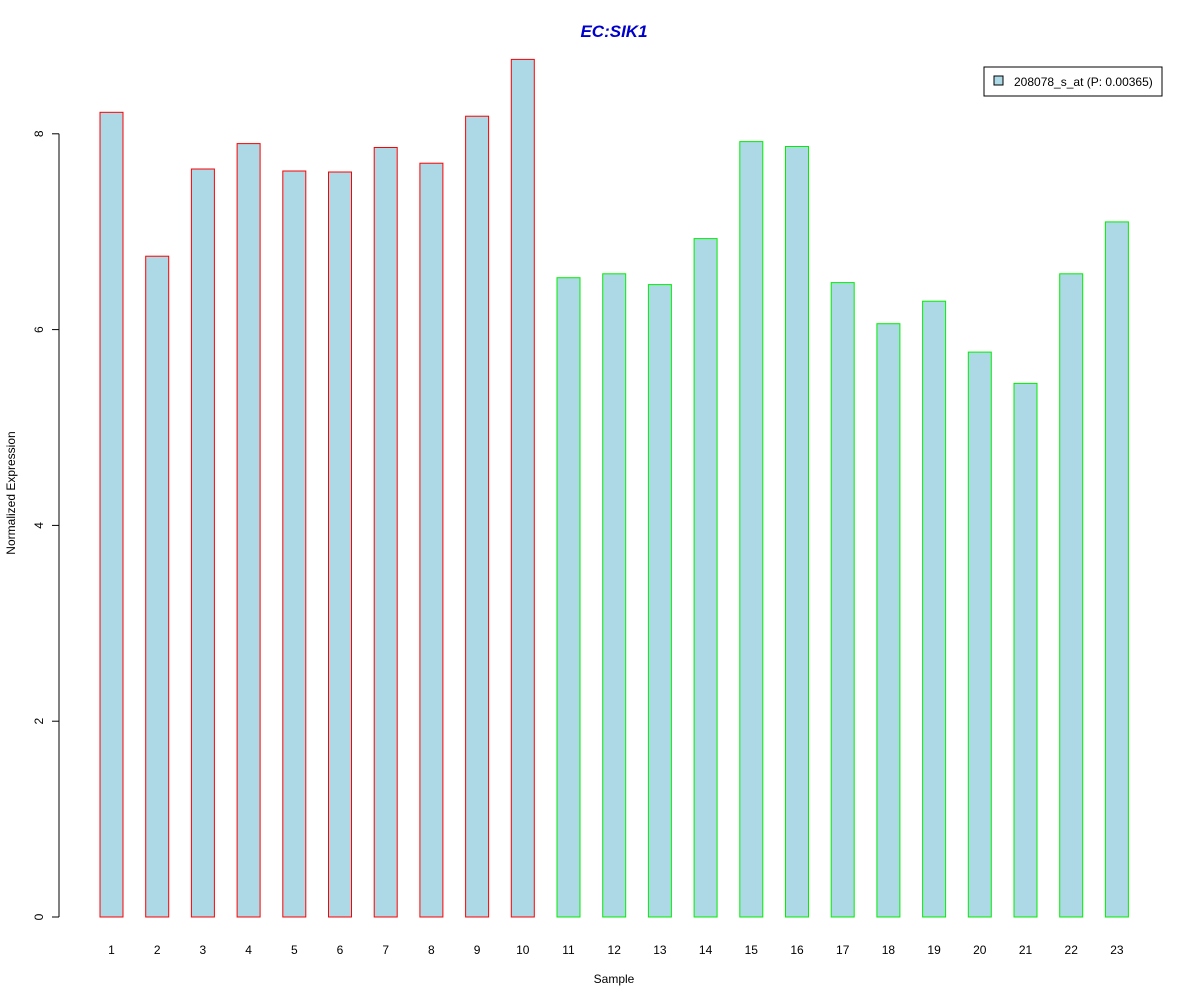 The width and height of the screenshot is (1200, 1000). What do you see at coordinates (39, 916) in the screenshot?
I see `y-tick-label: 0` at bounding box center [39, 916].